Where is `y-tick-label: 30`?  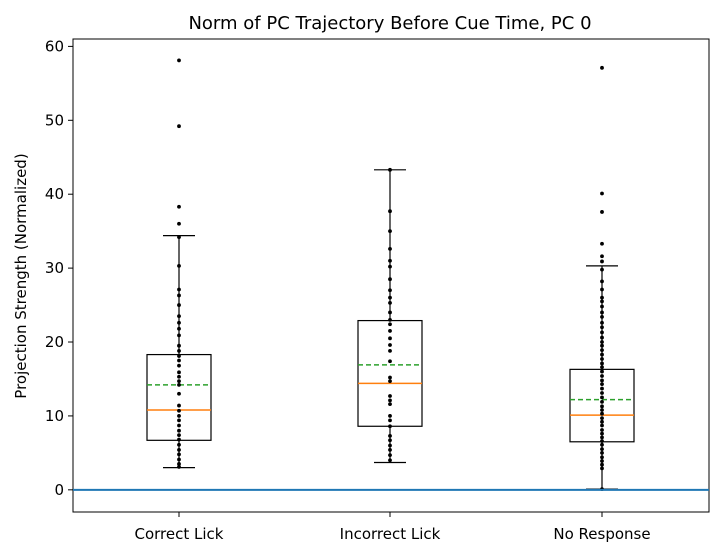
y-tick-label: 30 is located at coordinates (54, 268).